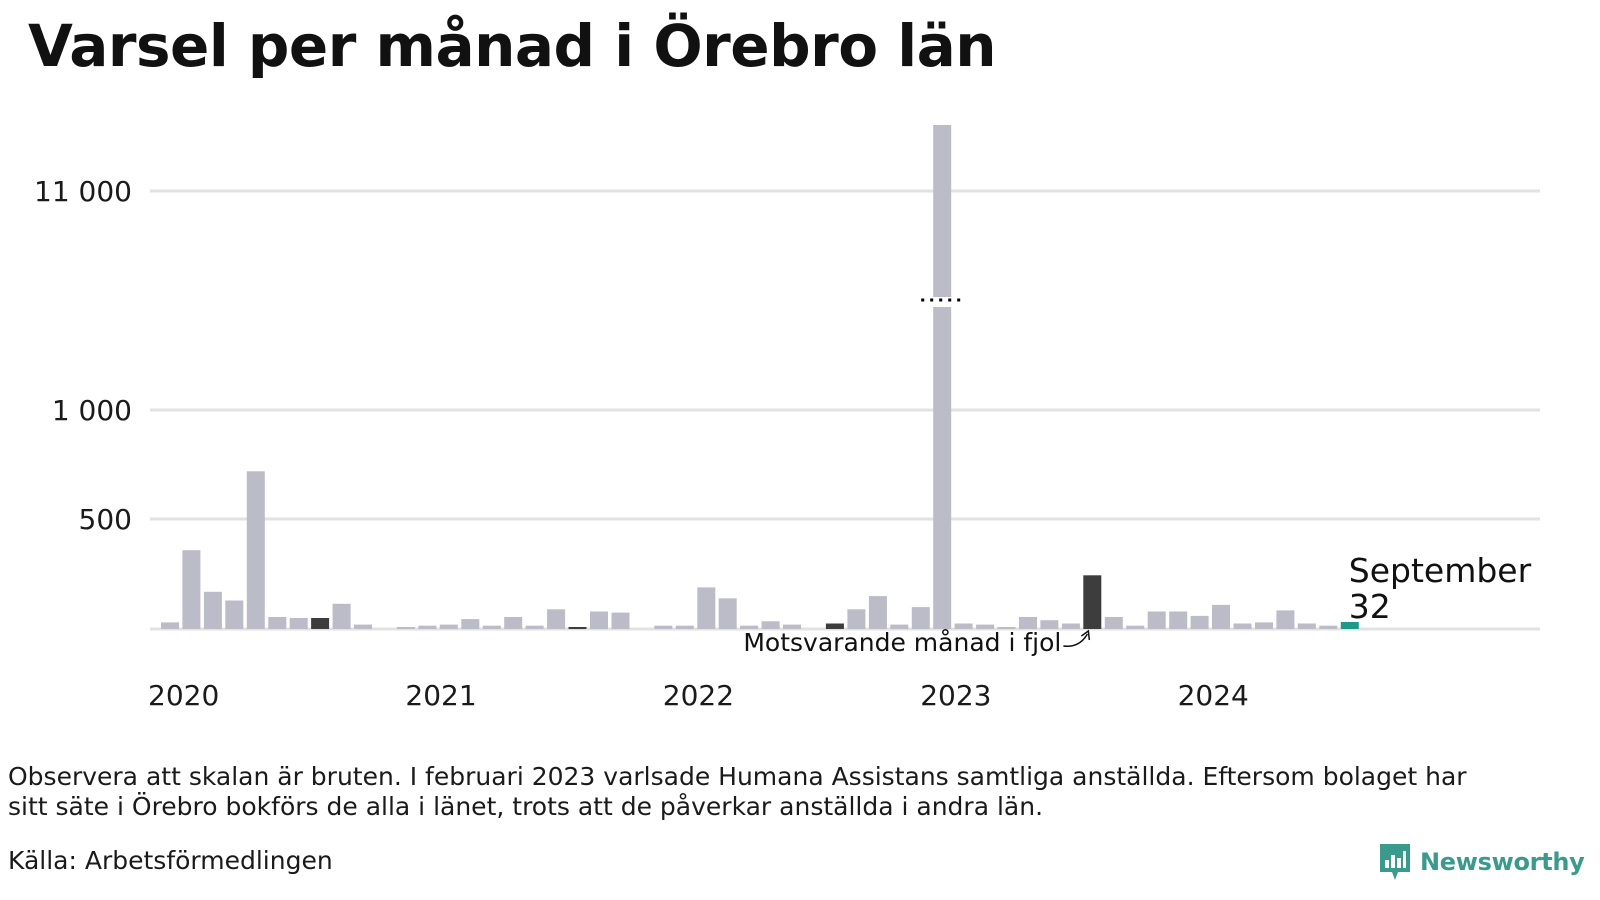 Image resolution: width=1600 pixels, height=900 pixels. I want to click on x-tick-label: 2021, so click(440, 695).